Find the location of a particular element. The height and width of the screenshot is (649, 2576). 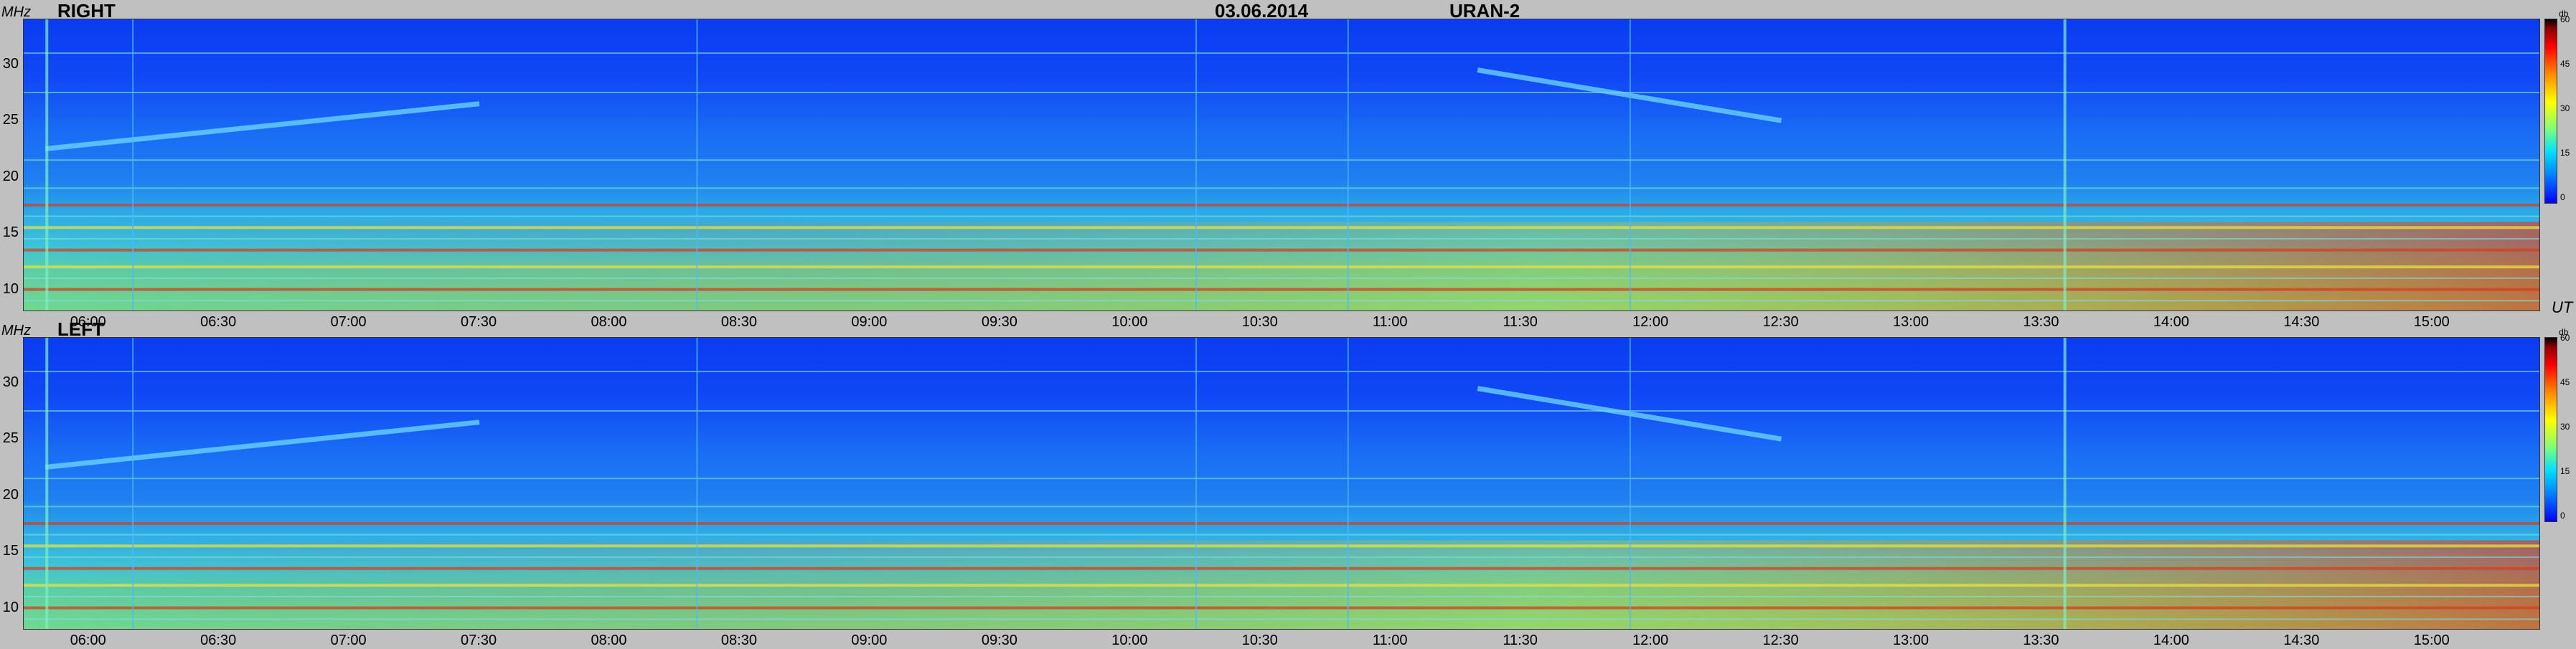

y-unit-label: MHz is located at coordinates (16, 12).